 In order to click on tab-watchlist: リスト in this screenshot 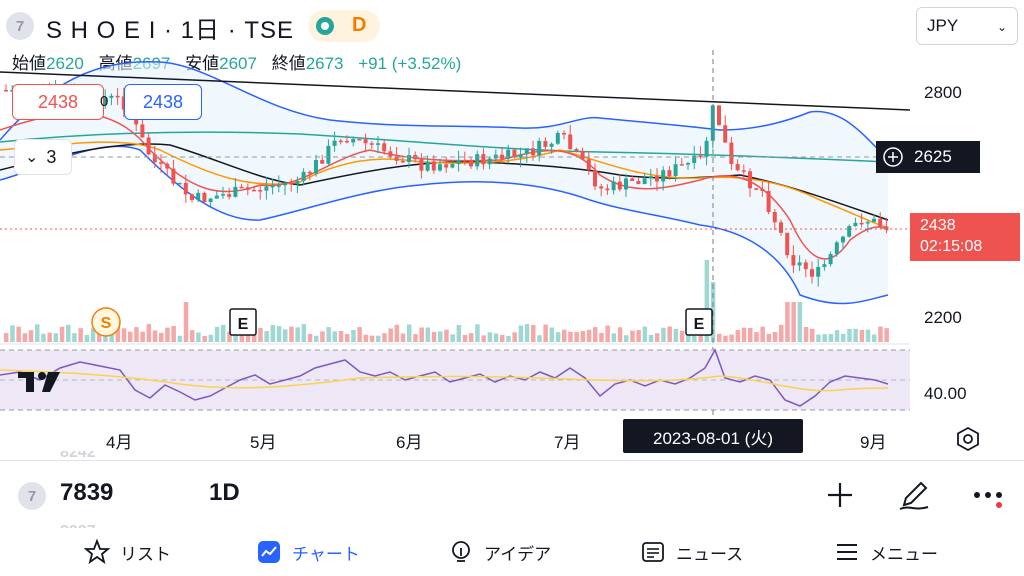, I will do `click(127, 552)`.